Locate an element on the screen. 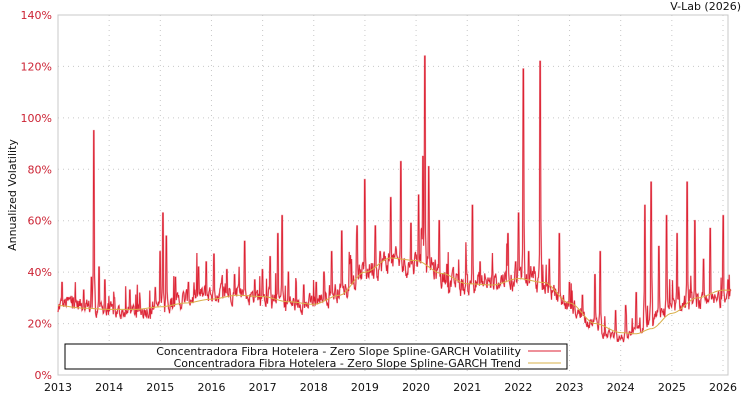 The height and width of the screenshot is (400, 750). y-tick-label: 60% is located at coordinates (40, 221).